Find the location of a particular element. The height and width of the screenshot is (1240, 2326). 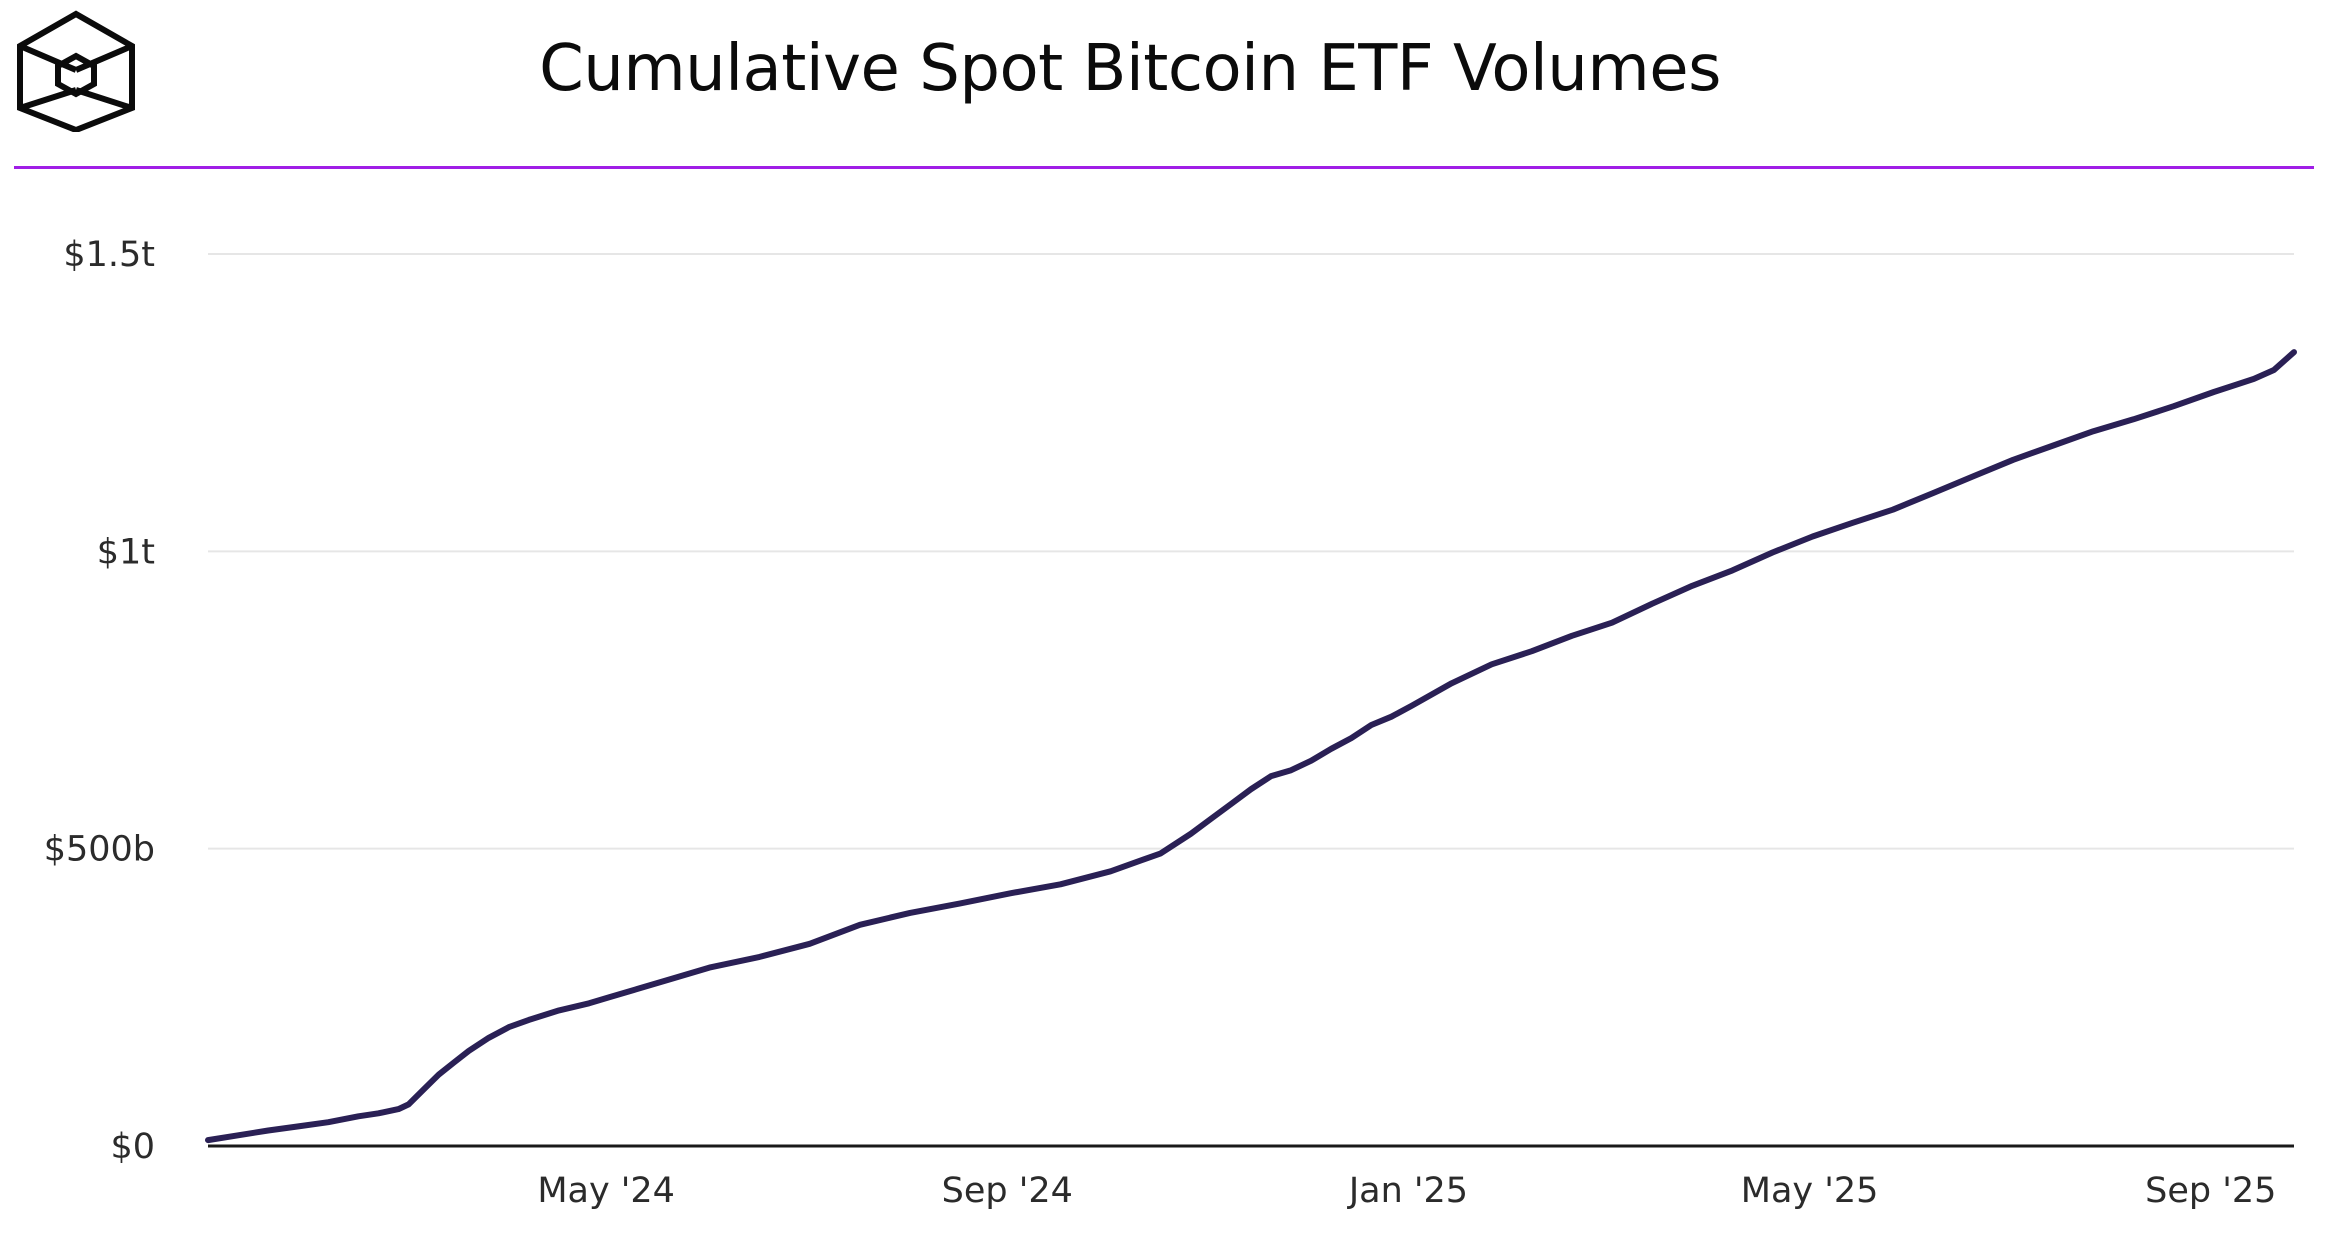

x-tick-label: Sep '25 is located at coordinates (2210, 1191).